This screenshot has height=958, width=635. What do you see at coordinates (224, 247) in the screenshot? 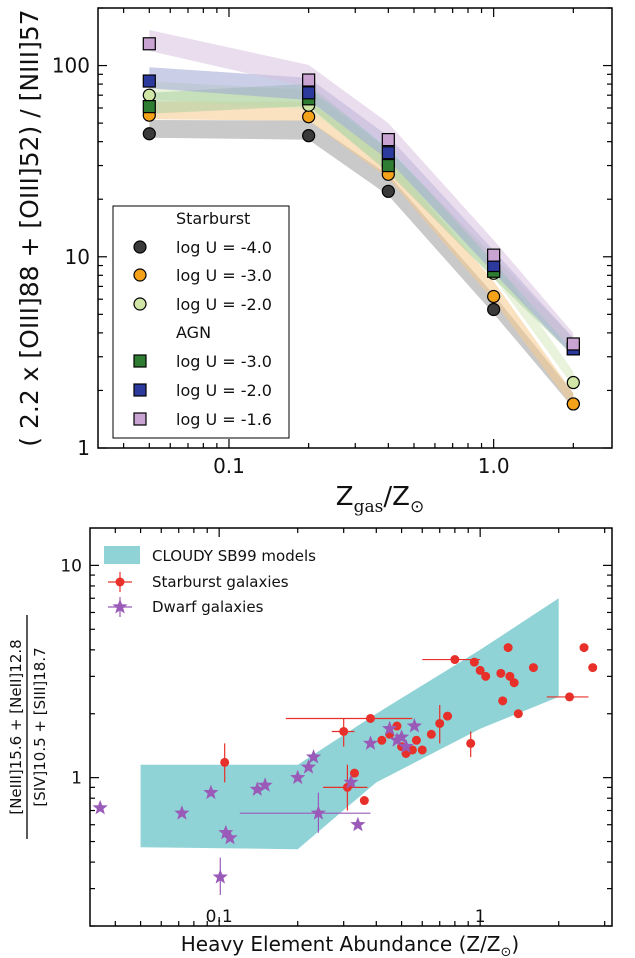
I see `legend-label: log U = -4.0` at bounding box center [224, 247].